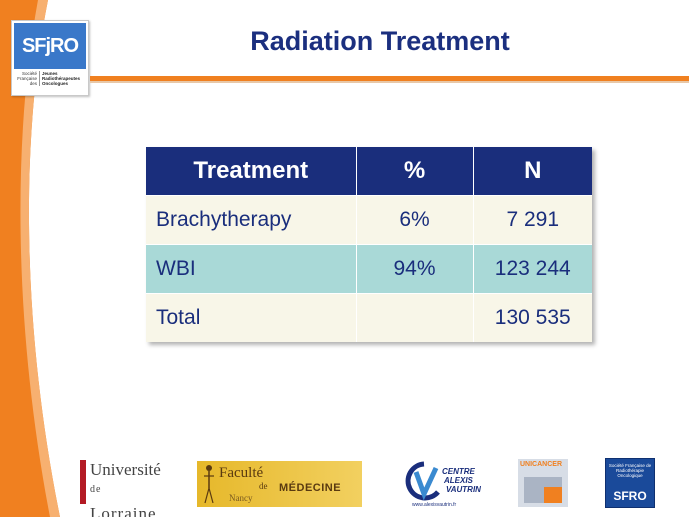  Describe the element at coordinates (380, 41) in the screenshot. I see `slide-title: Radiation Treatment` at that location.